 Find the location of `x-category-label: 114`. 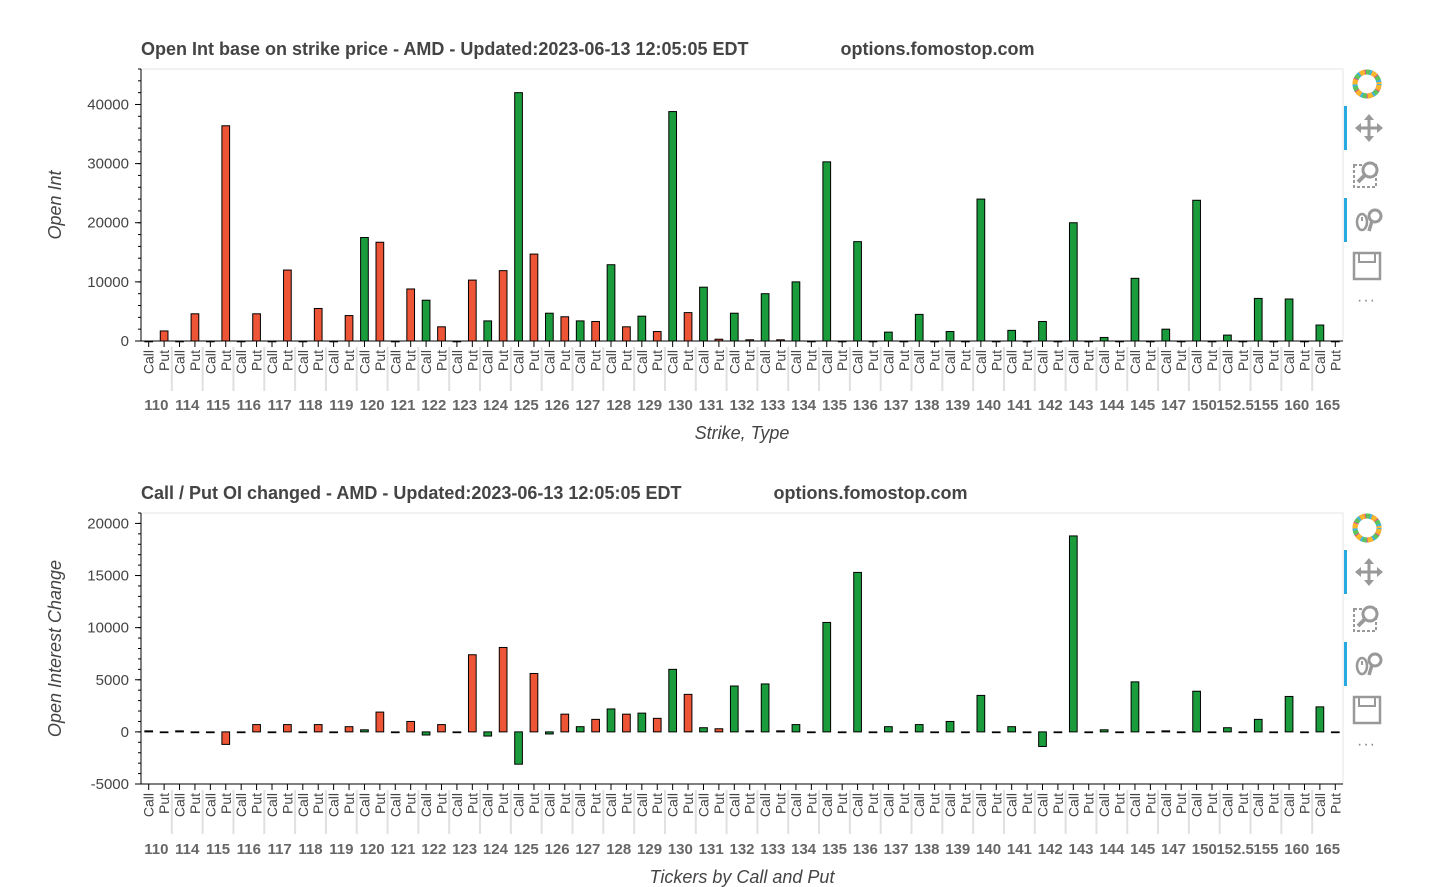

x-category-label: 114 is located at coordinates (187, 849).